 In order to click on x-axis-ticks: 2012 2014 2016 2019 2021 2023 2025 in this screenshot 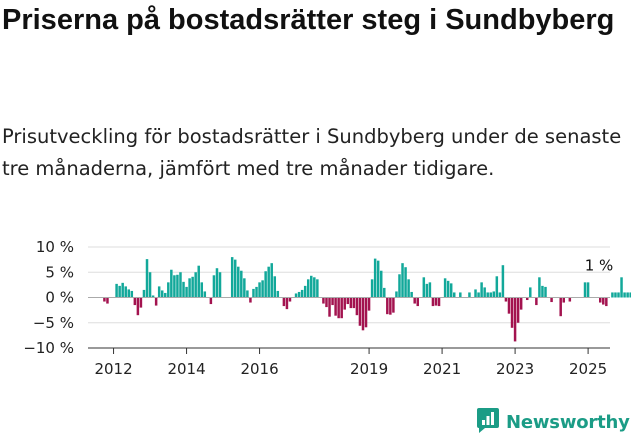, I will do `click(350, 363)`.